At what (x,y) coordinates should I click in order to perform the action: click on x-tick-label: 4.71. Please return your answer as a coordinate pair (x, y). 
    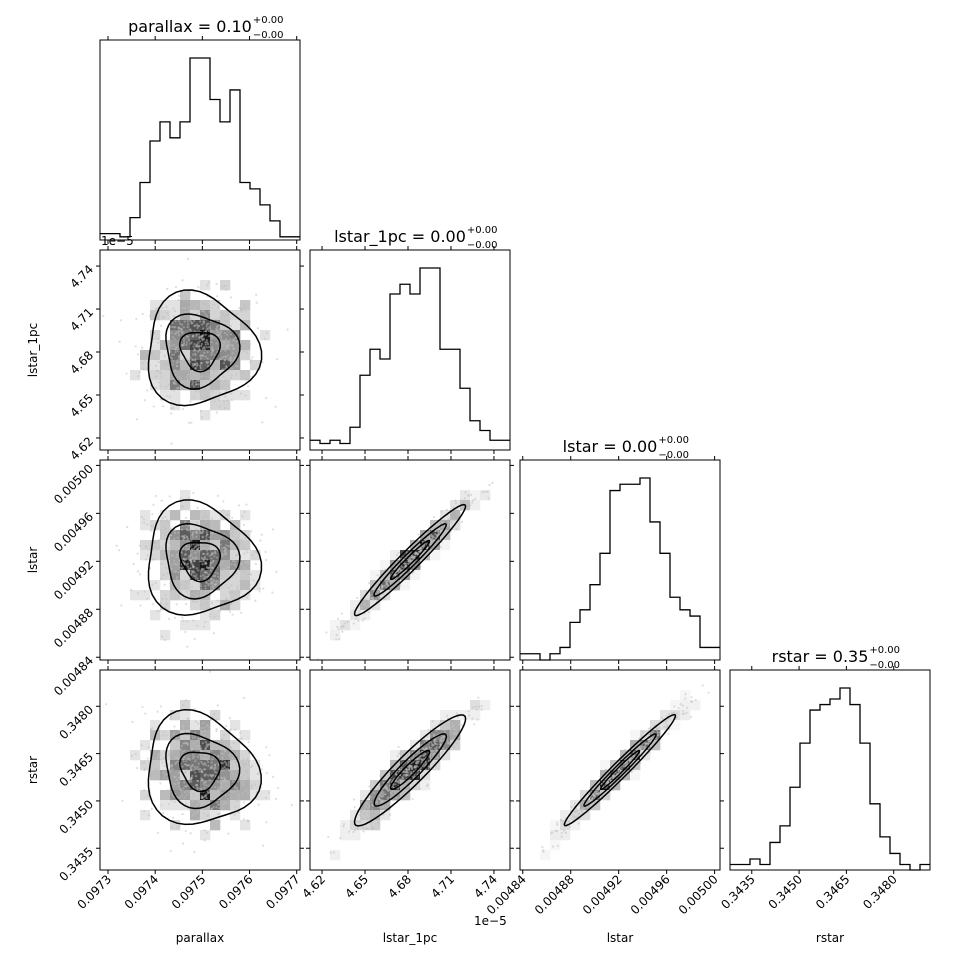
    Looking at the image, I should click on (442, 886).